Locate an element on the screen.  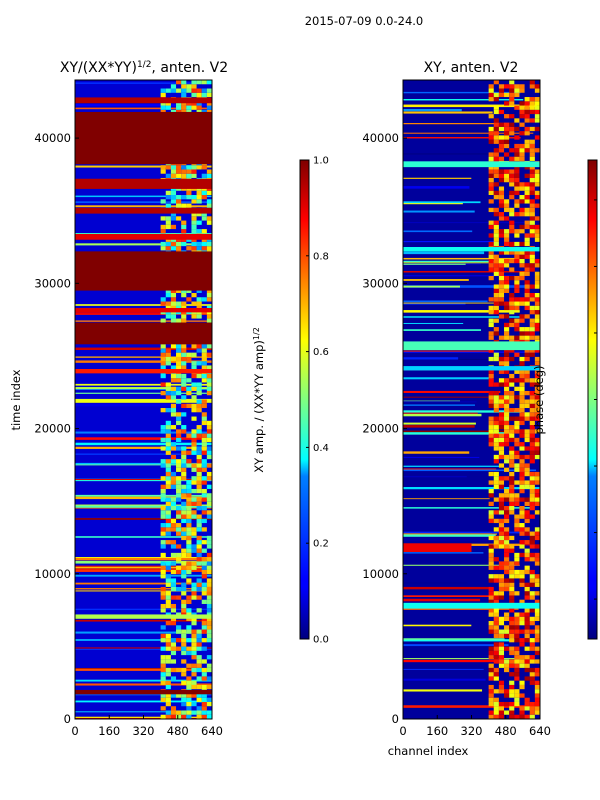
y-tick-label: 0 is located at coordinates (67, 719).